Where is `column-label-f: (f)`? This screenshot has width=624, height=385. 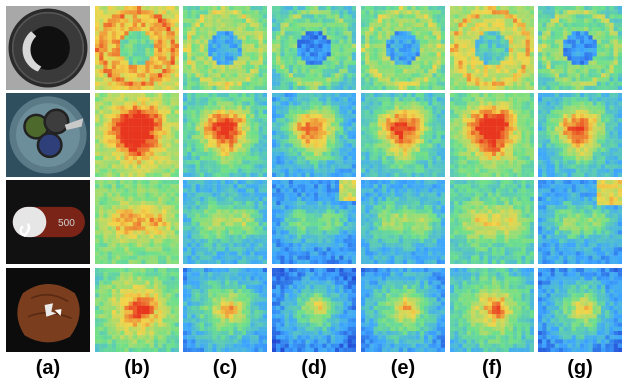
column-label-f: (f) is located at coordinates (492, 368).